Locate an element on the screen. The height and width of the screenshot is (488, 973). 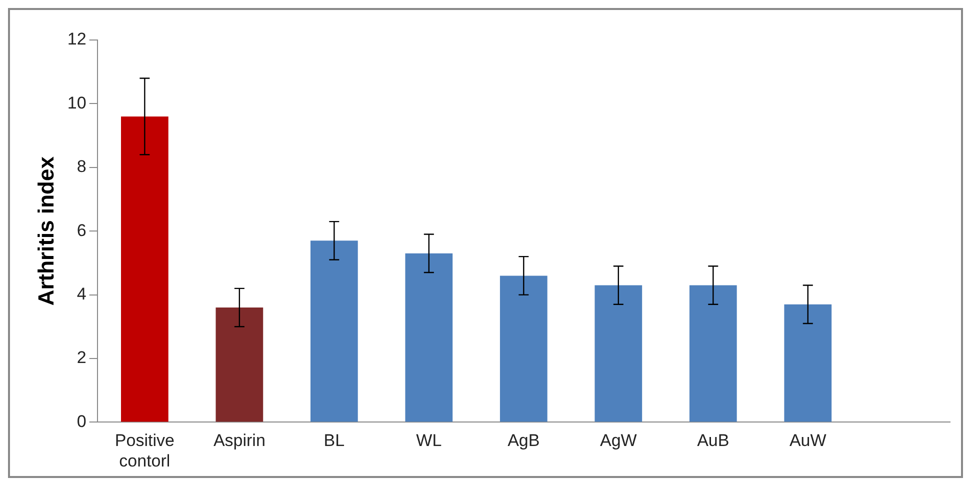
y-tick-label: 4 is located at coordinates (81, 294).